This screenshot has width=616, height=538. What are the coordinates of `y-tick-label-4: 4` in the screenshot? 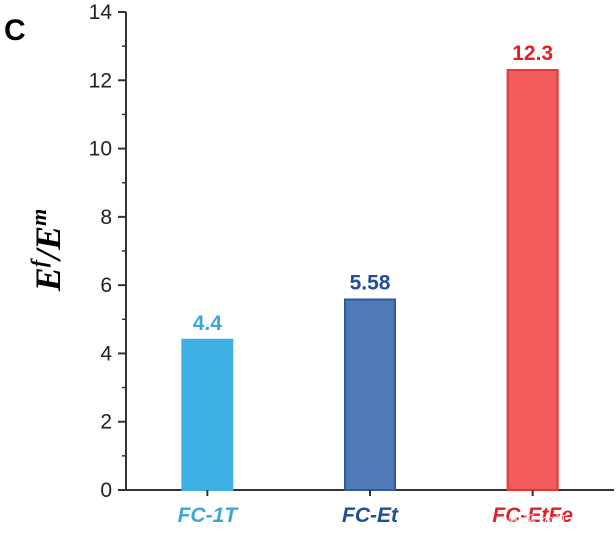 It's located at (106, 353).